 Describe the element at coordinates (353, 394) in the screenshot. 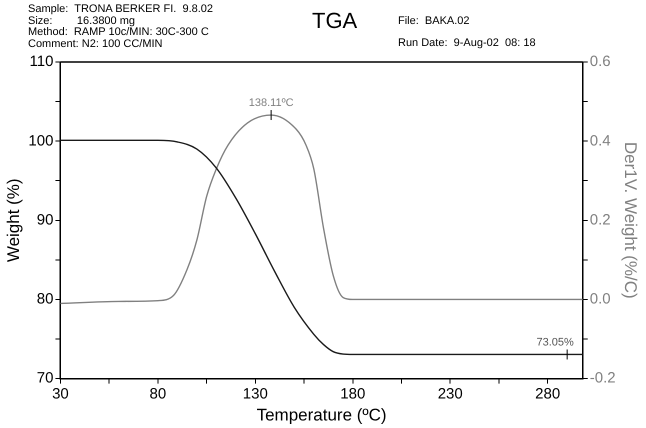

I see `x-tick-label: 180` at that location.